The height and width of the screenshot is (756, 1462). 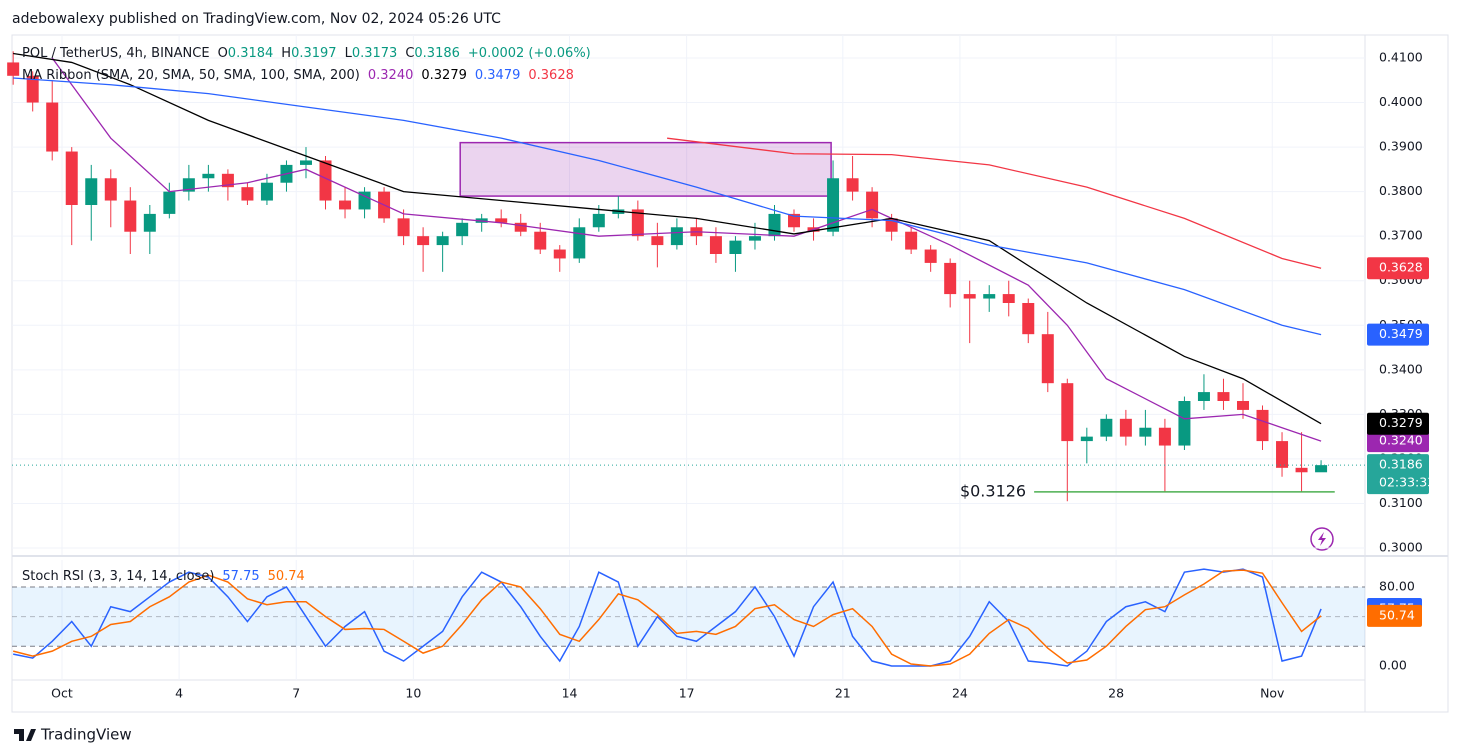 What do you see at coordinates (86, 735) in the screenshot?
I see `brand: TradingView` at bounding box center [86, 735].